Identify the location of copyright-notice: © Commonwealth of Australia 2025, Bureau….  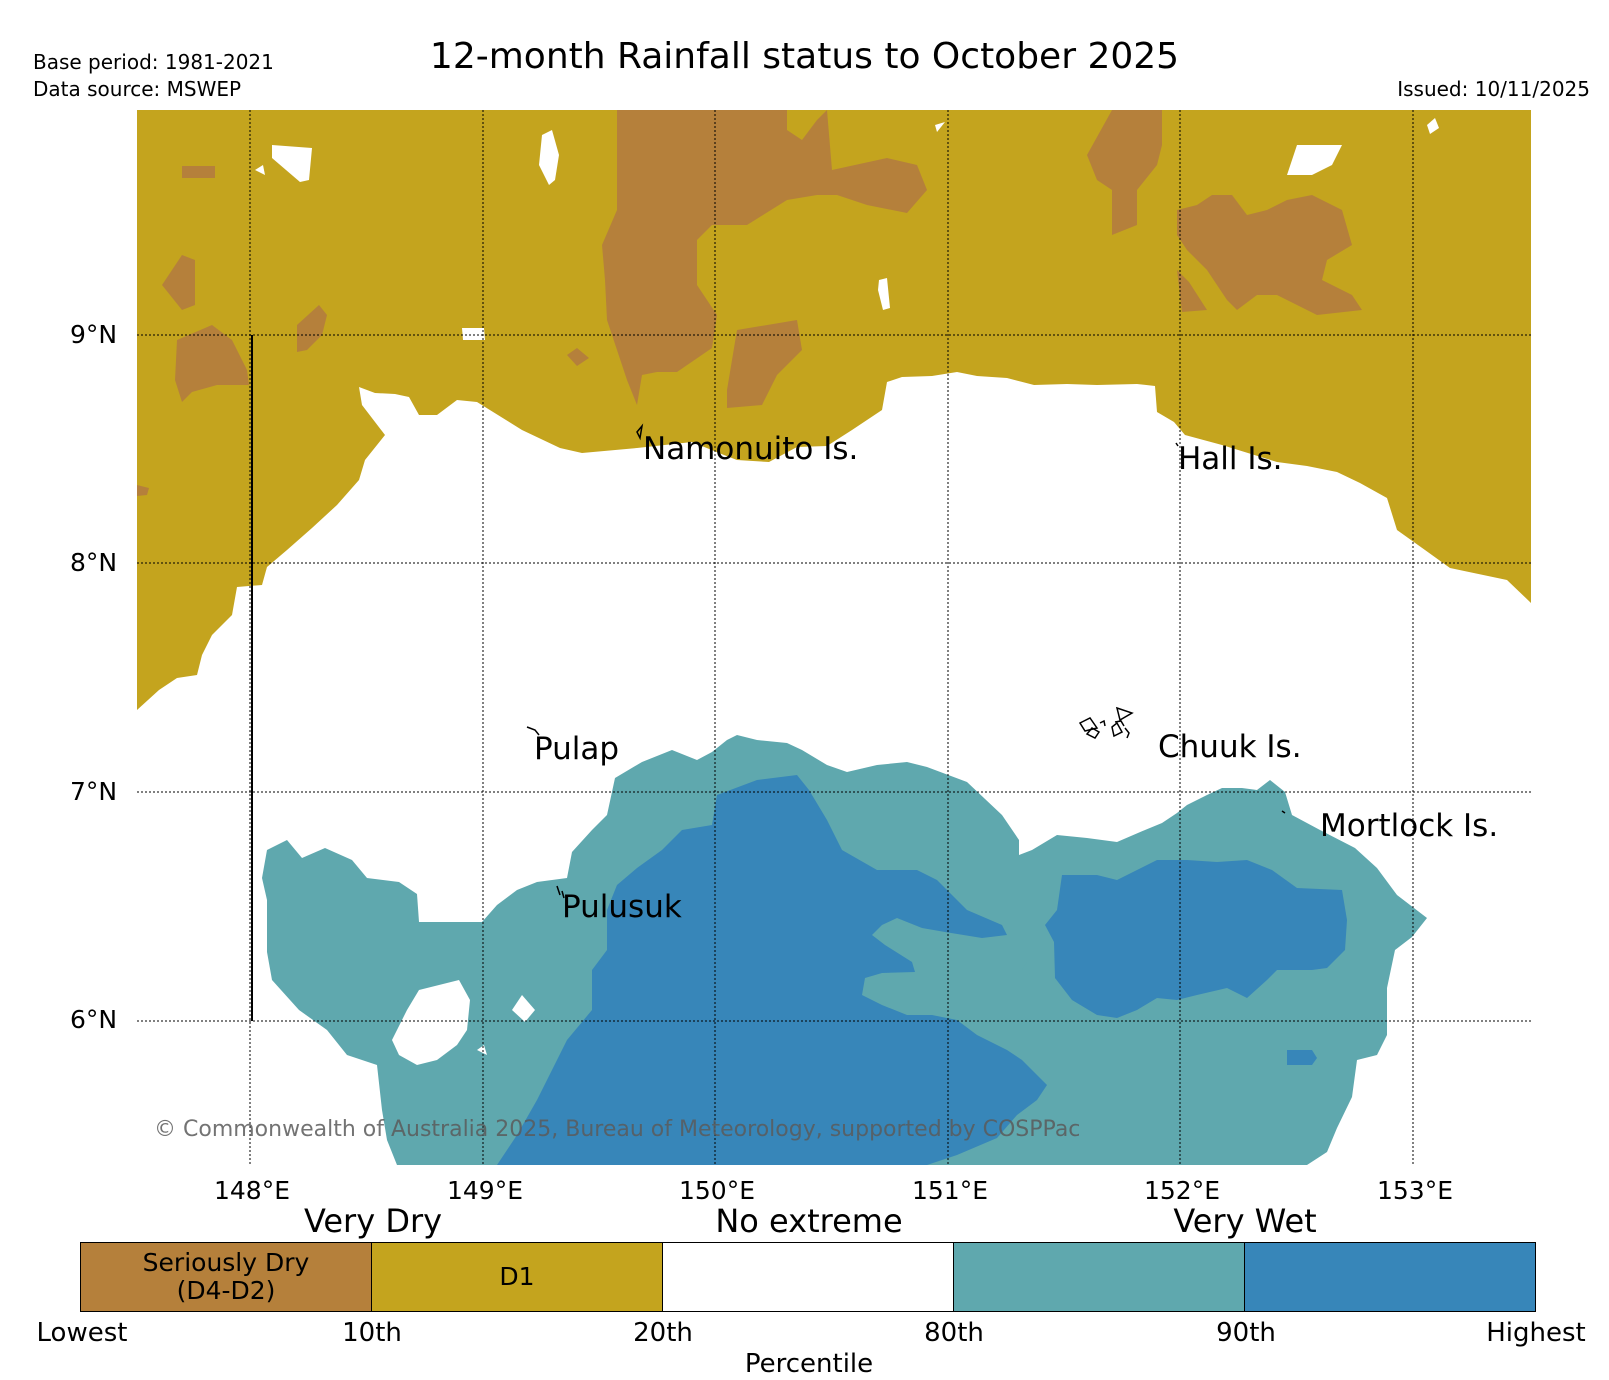
(617, 1129).